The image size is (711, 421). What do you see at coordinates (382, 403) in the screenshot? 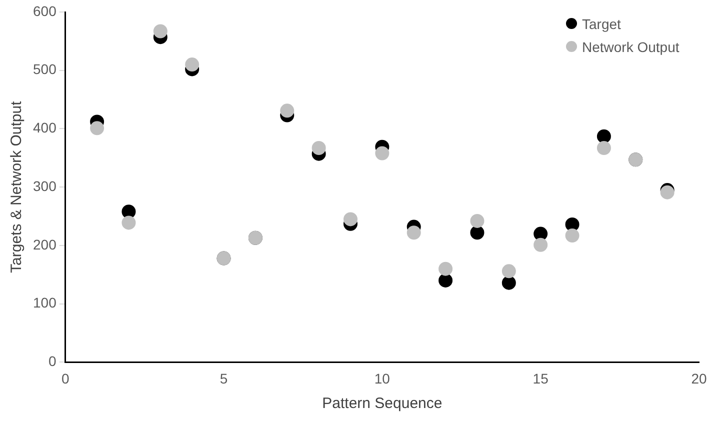
I see `x-axis-title: Pattern Sequence` at bounding box center [382, 403].